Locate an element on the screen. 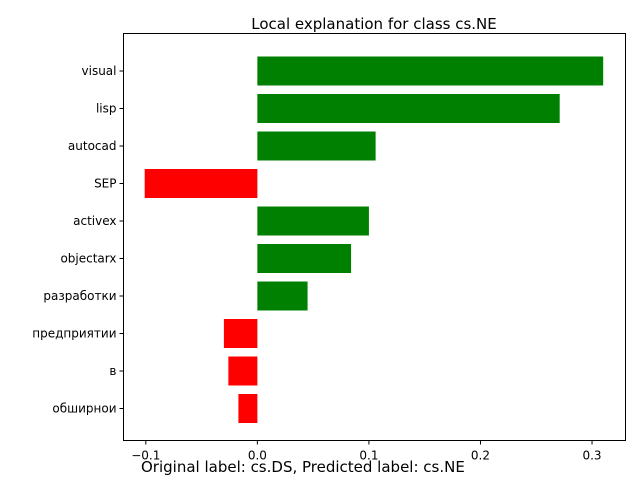 The width and height of the screenshot is (640, 480). y-tick-label: предприятии is located at coordinates (74, 334).